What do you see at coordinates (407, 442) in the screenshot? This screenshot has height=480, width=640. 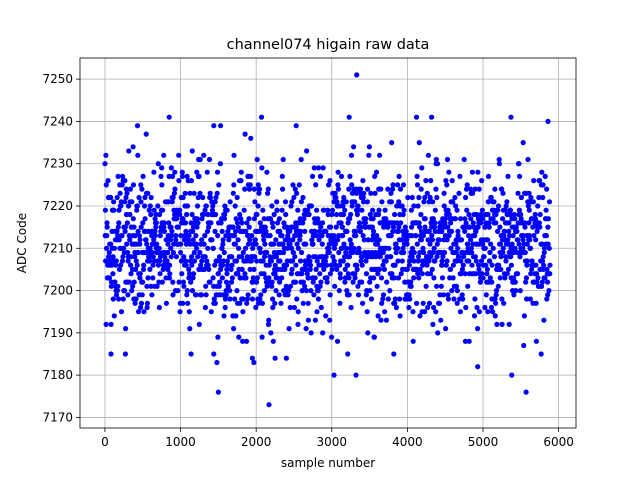 I see `x-tick-label: 4000` at bounding box center [407, 442].